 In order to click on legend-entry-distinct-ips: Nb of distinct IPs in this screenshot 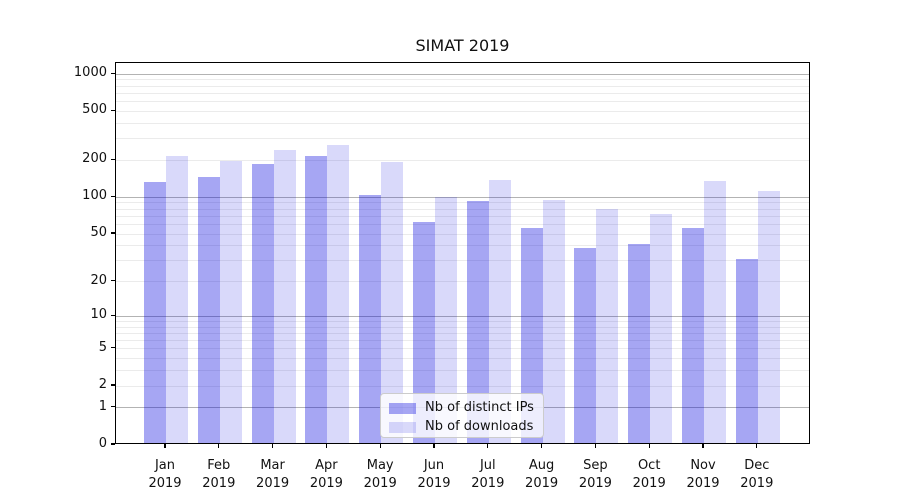, I will do `click(466, 408)`.